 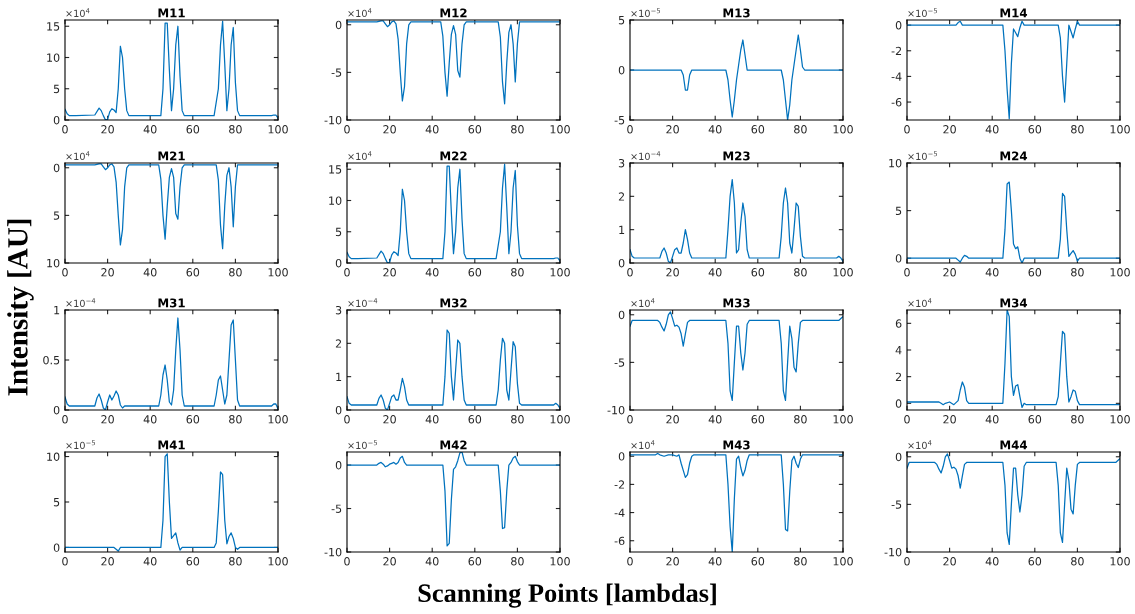 I want to click on chart-title: M42, so click(x=453, y=445).